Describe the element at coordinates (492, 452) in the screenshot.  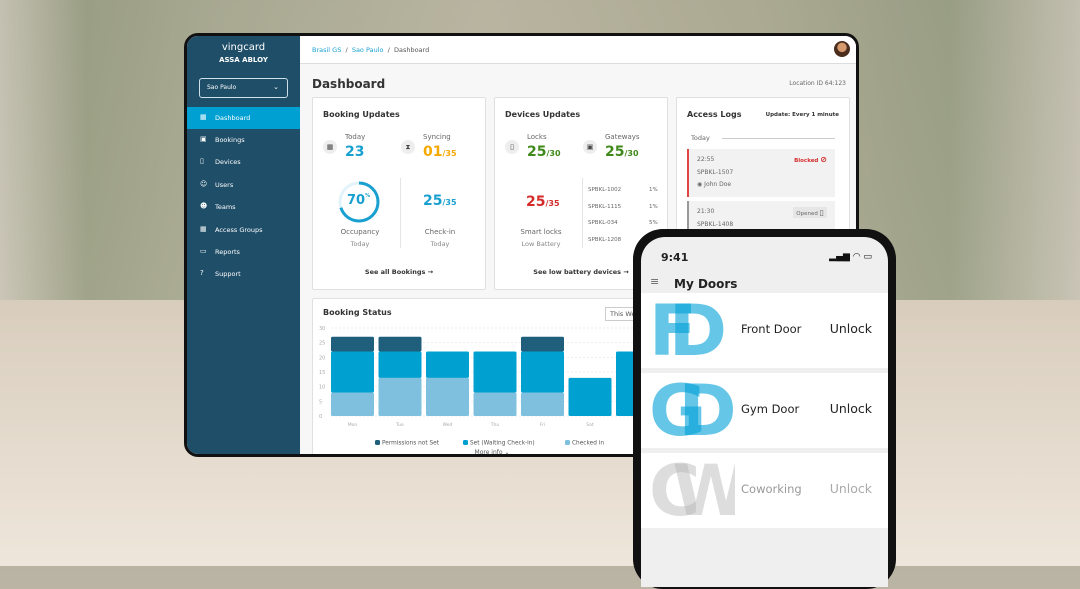
I see `more-info-link: More info ⌄` at that location.